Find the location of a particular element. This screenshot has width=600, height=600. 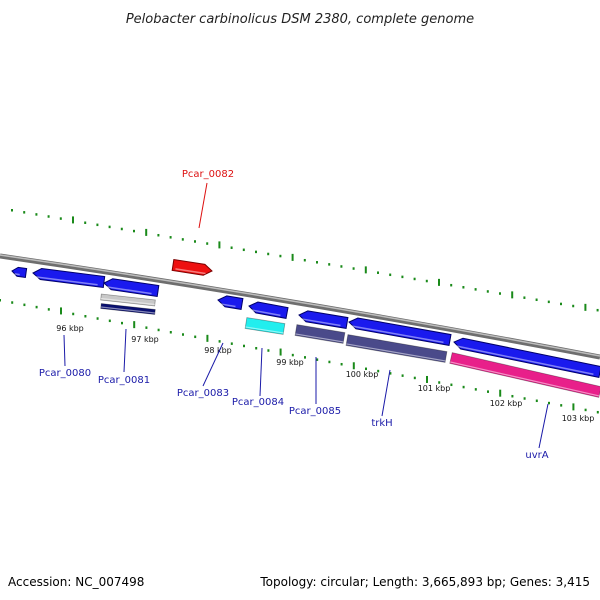

scale-tick-label: 98 kbp is located at coordinates (218, 350).